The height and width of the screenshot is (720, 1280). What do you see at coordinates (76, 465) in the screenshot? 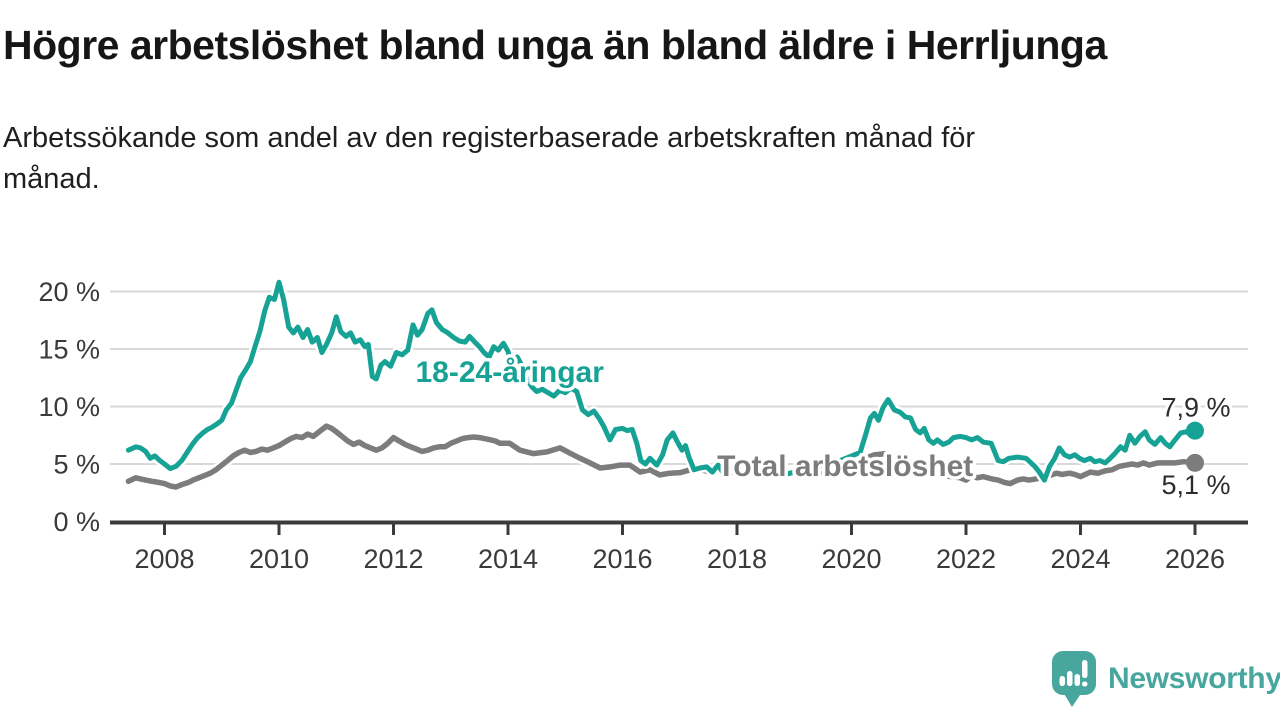
I see `y-tick-label: 5 %` at bounding box center [76, 465].